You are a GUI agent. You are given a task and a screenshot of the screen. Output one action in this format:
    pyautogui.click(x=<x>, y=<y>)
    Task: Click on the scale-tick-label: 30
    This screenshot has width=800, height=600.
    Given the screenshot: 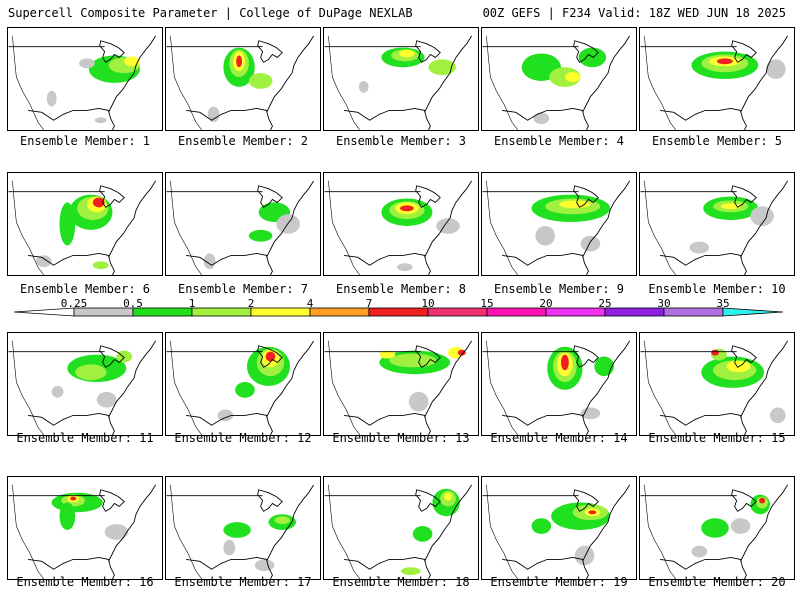 What is the action you would take?
    pyautogui.click(x=664, y=303)
    